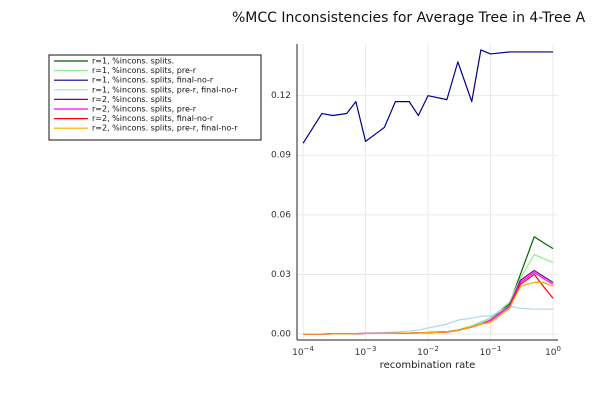 The height and width of the screenshot is (400, 600). Describe the element at coordinates (428, 365) in the screenshot. I see `x-axis-label: recombination rate` at that location.